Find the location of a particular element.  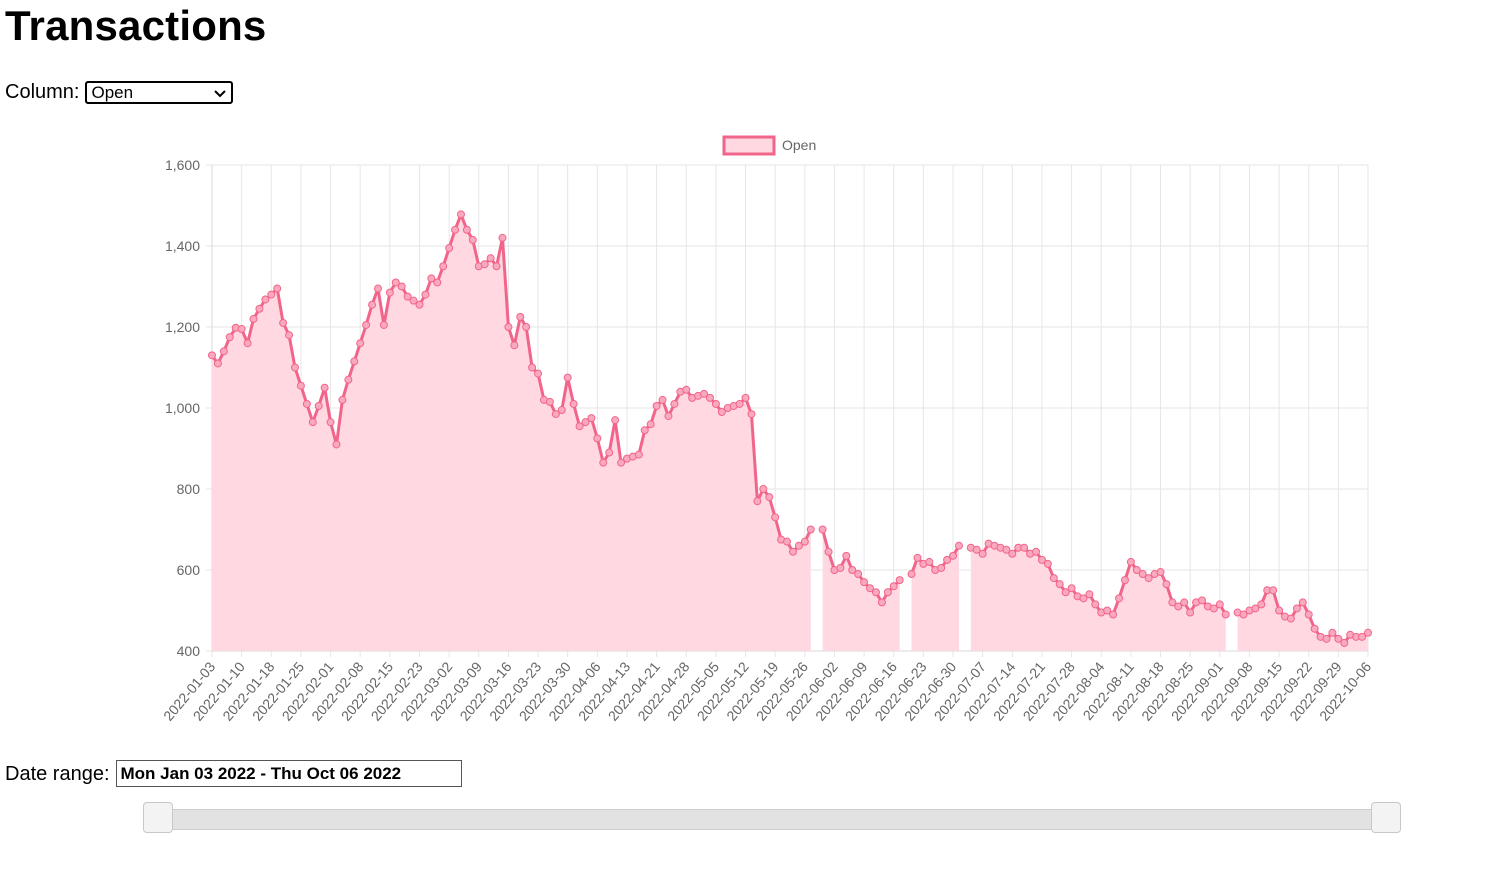

chart-legend: Open is located at coordinates (769, 145).